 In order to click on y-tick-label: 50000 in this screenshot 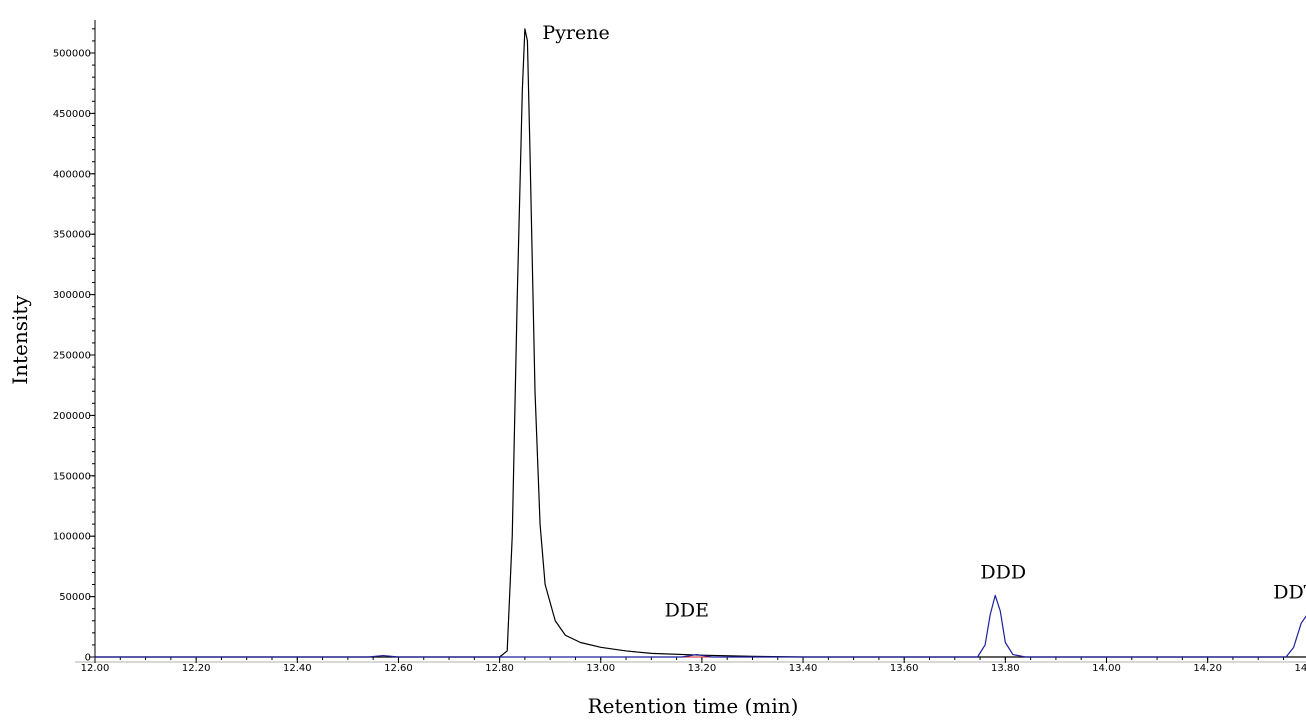, I will do `click(75, 597)`.